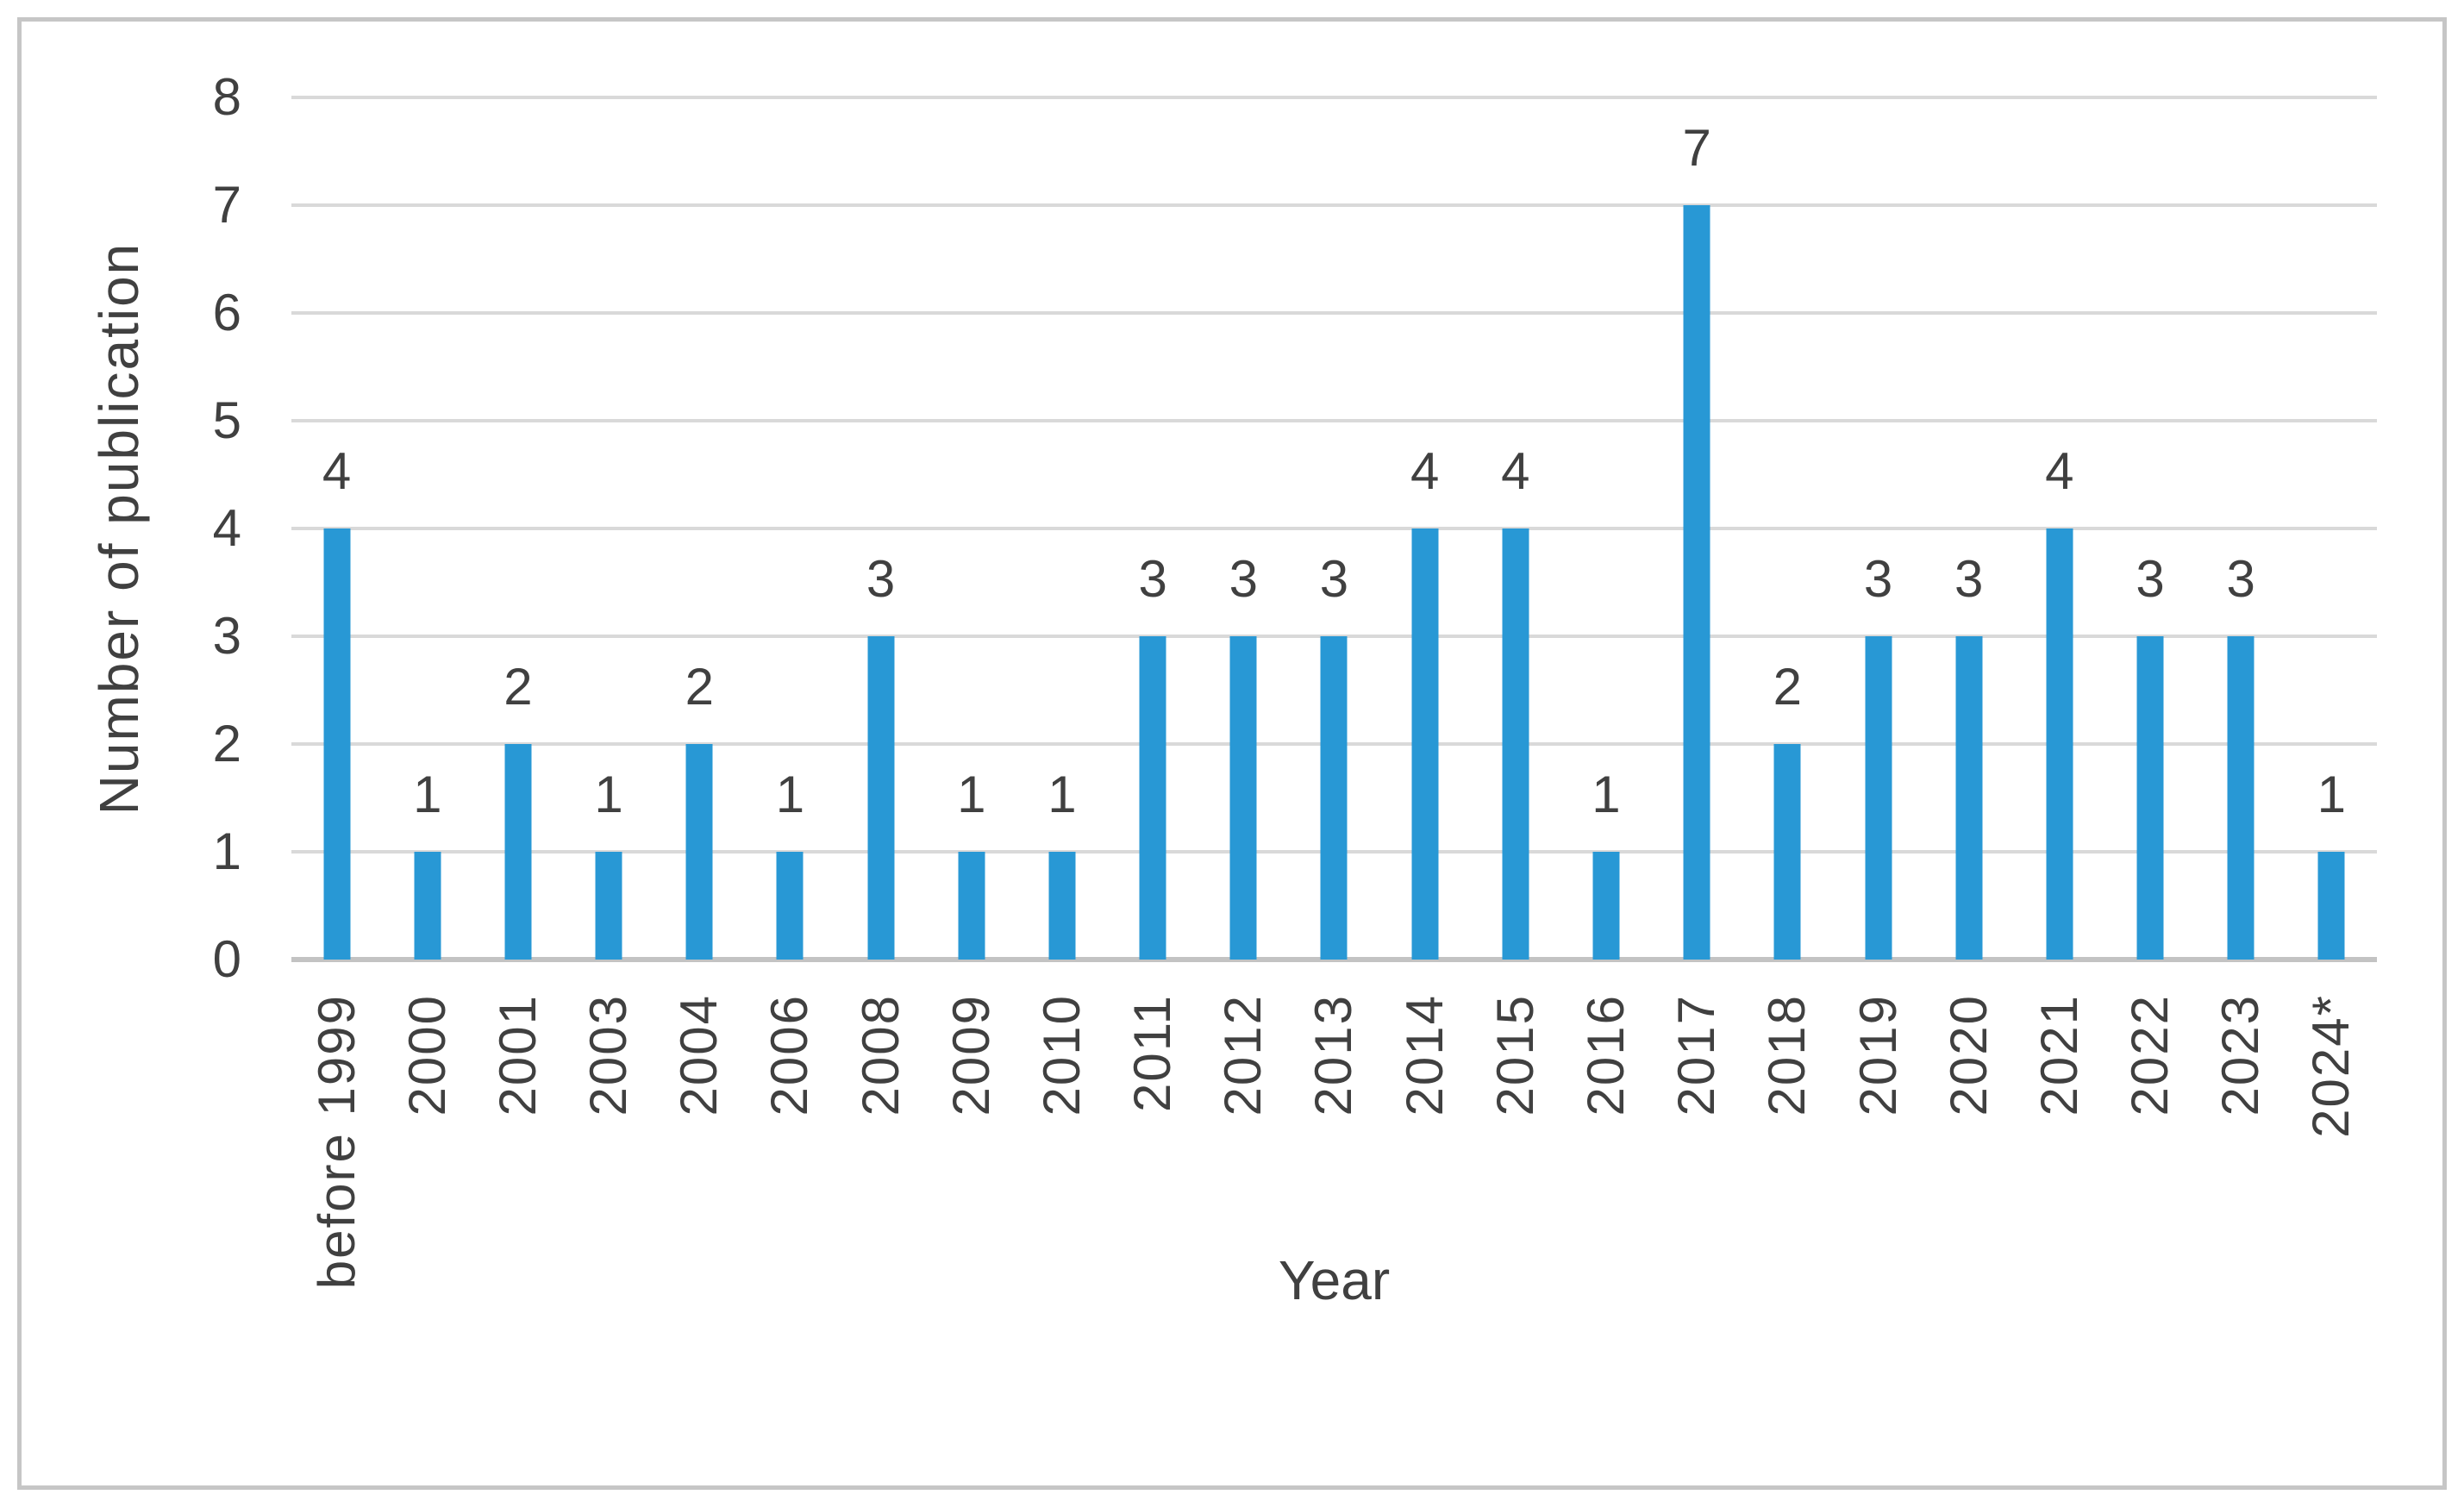 The width and height of the screenshot is (2464, 1507). I want to click on category-slot: 4 before 1999, so click(336, 693).